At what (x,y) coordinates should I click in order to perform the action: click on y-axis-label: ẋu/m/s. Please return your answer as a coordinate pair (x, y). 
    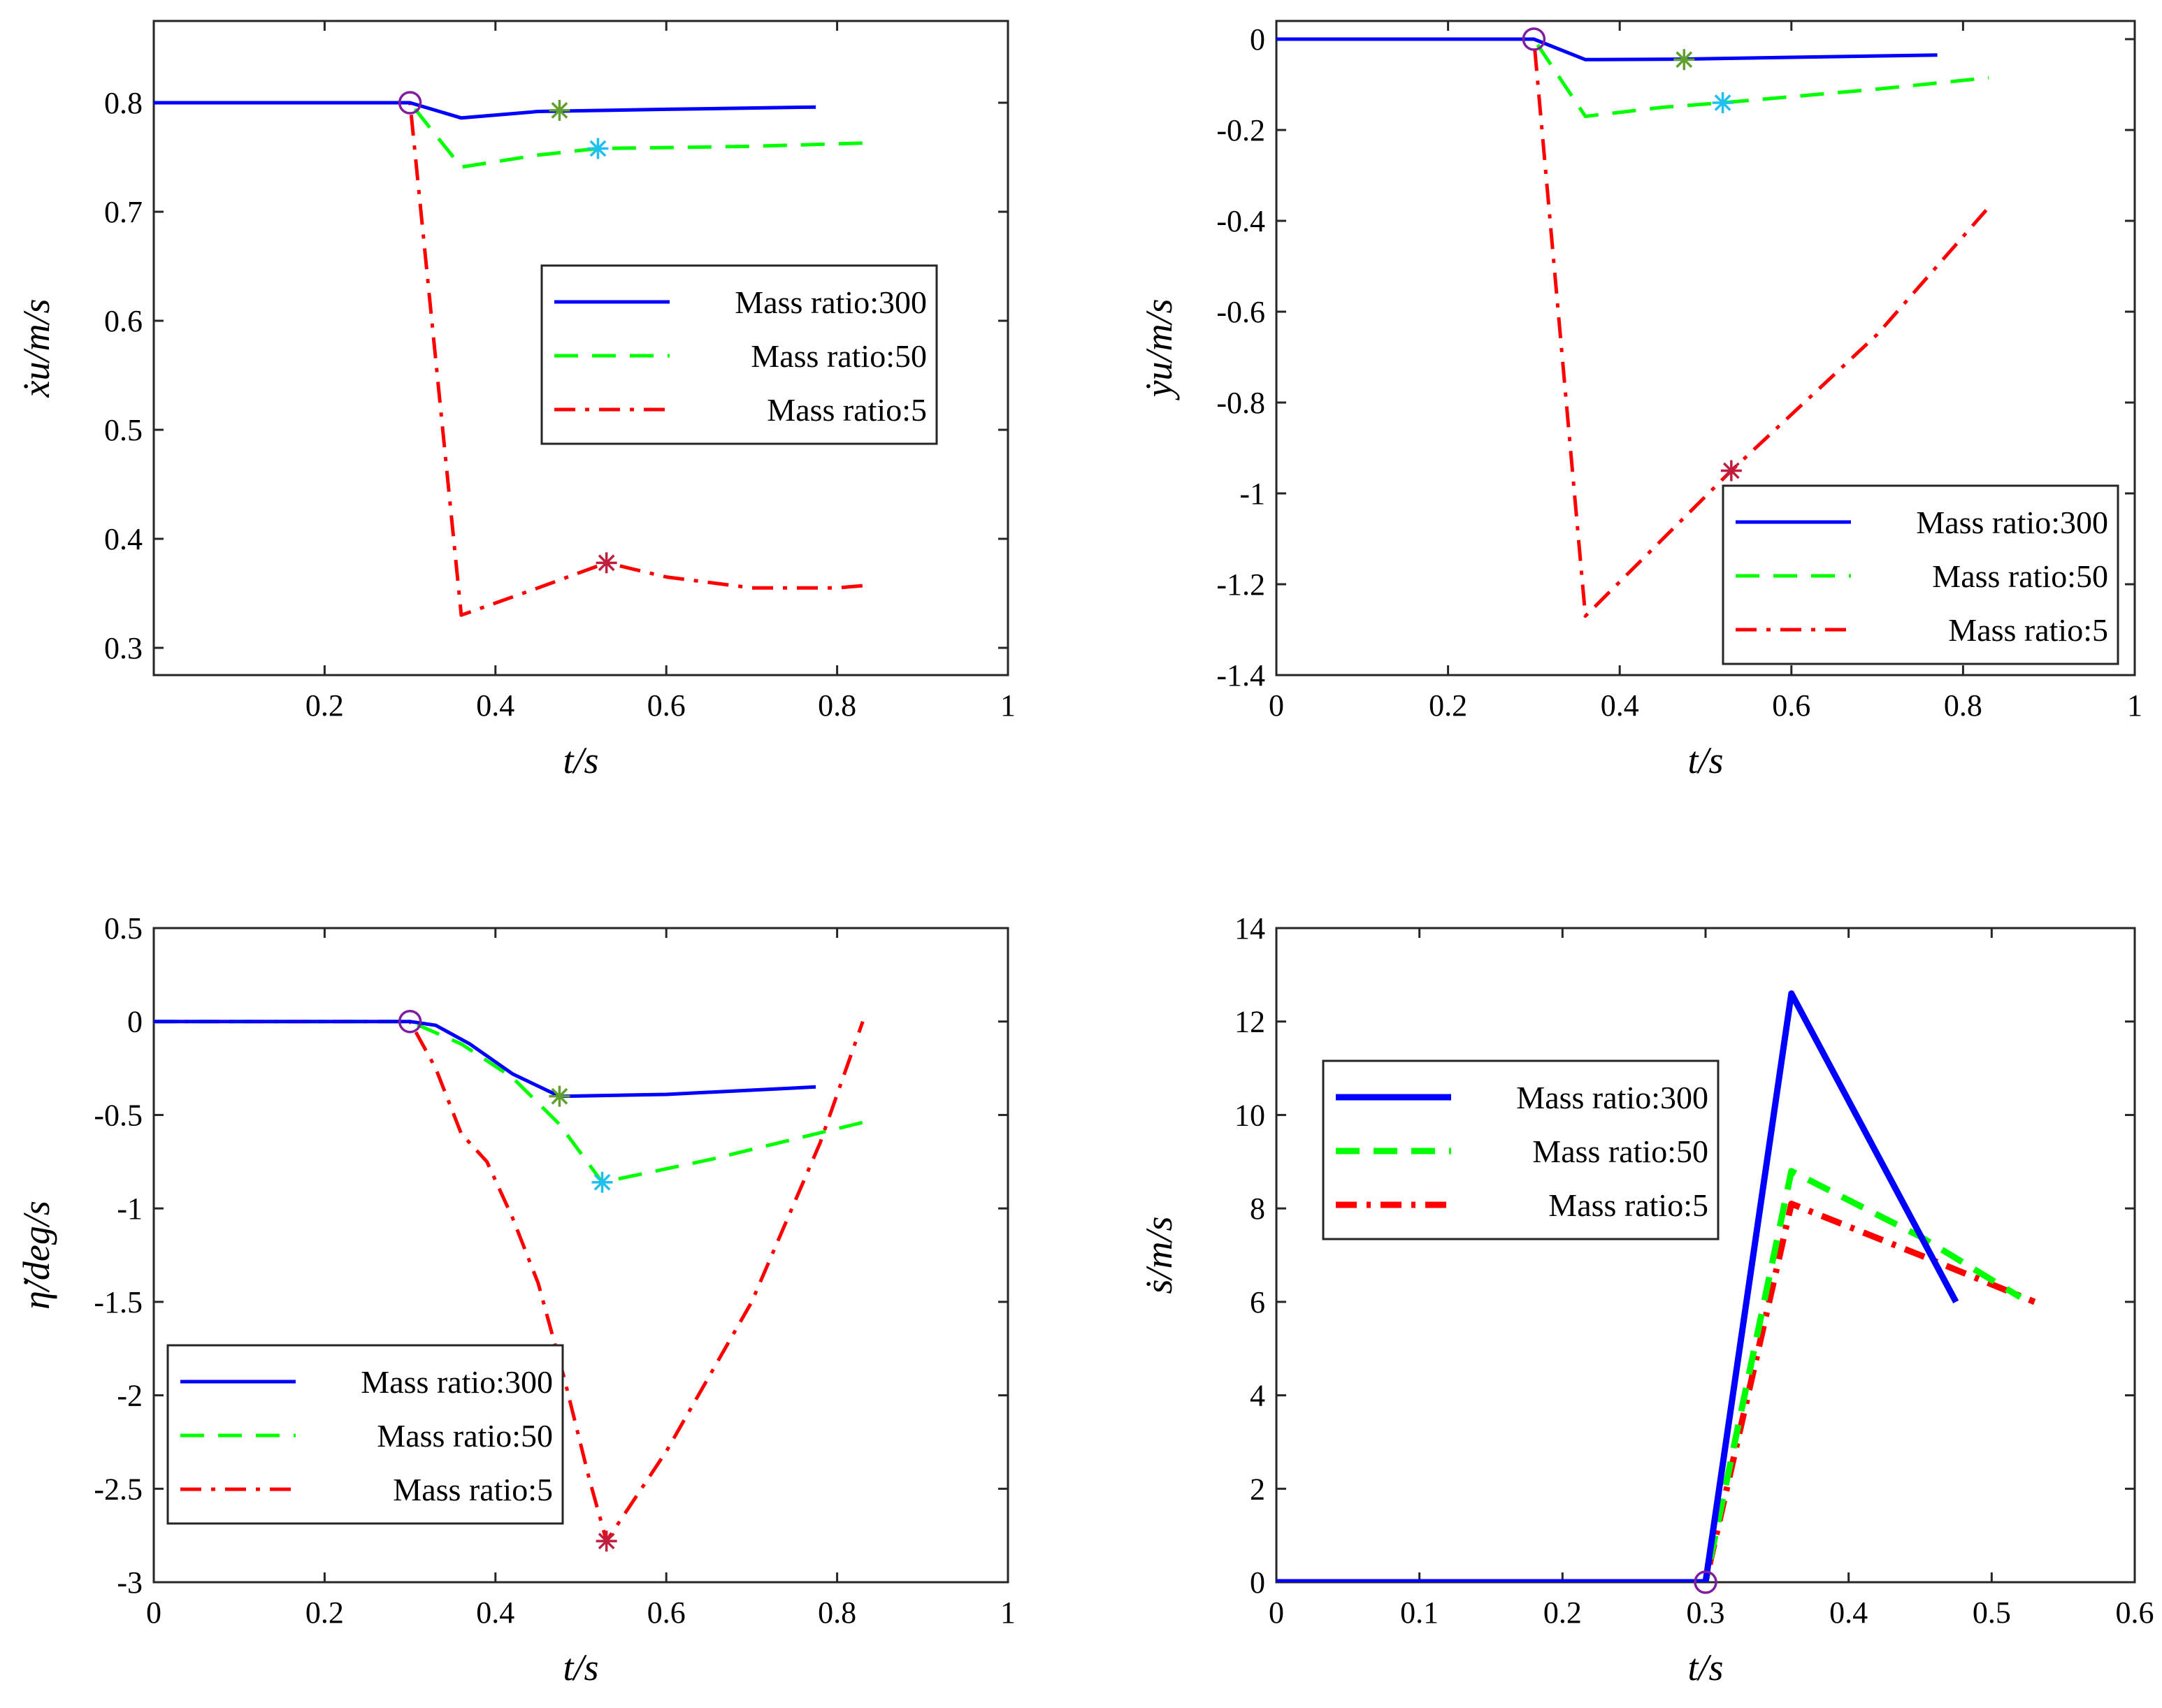
    Looking at the image, I should click on (36, 348).